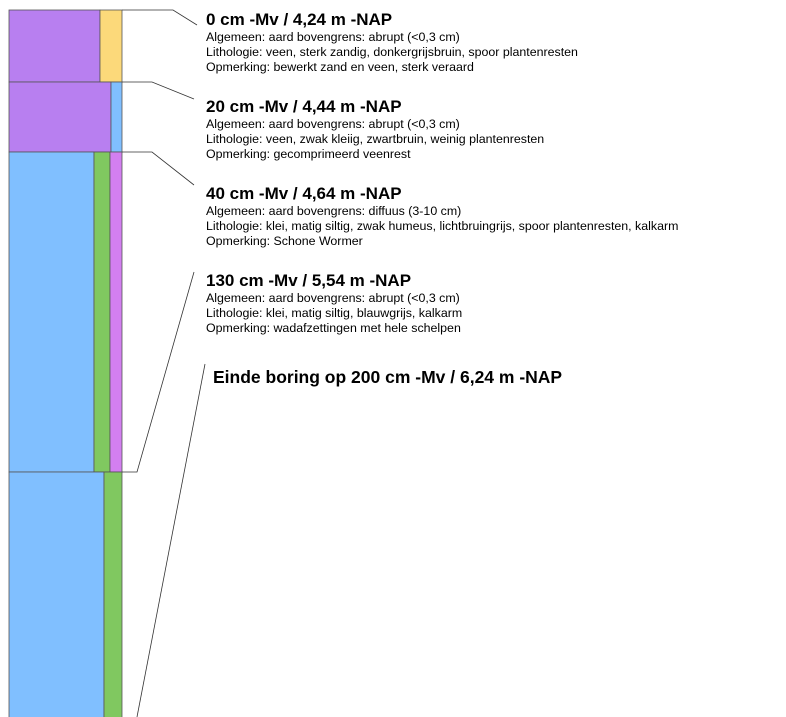  I want to click on clay-admixture-bar, so click(116, 117).